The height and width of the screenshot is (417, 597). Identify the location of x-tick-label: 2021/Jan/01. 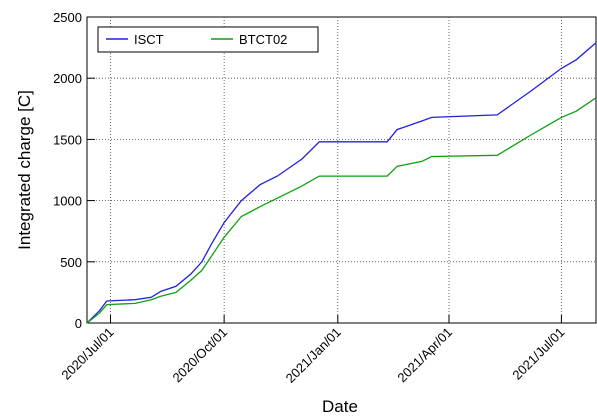
(313, 355).